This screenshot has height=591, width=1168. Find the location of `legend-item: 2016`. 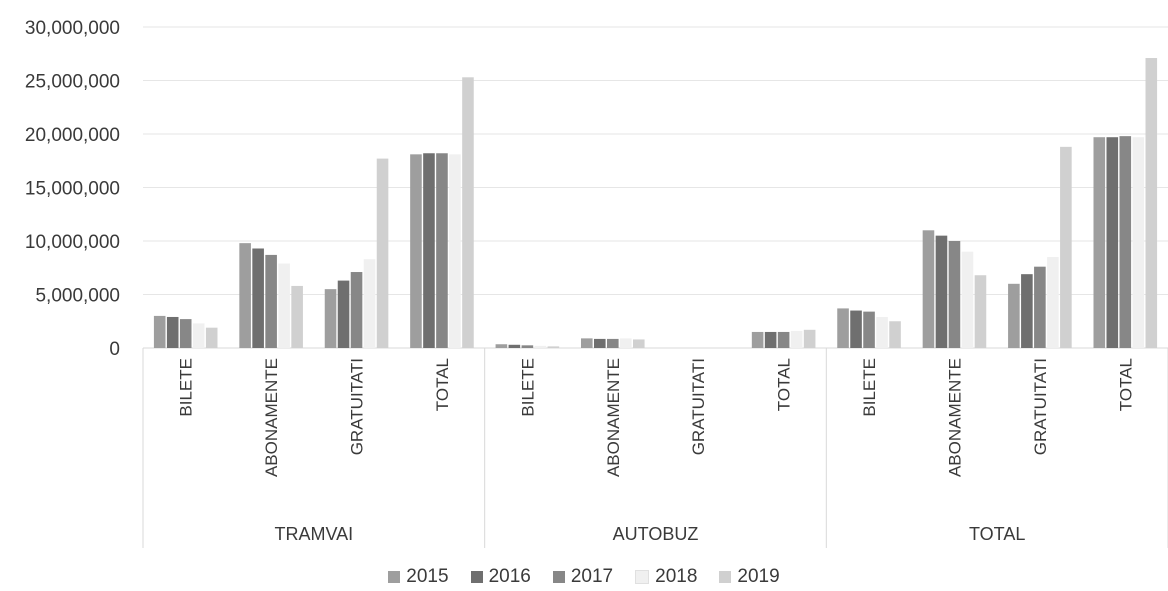

legend-item: 2016 is located at coordinates (500, 577).